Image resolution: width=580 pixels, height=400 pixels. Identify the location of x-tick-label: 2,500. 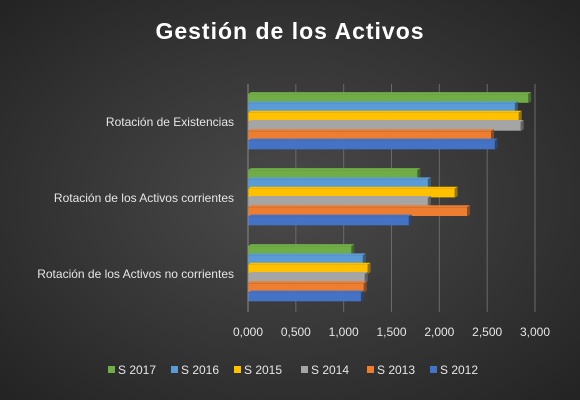
(487, 332).